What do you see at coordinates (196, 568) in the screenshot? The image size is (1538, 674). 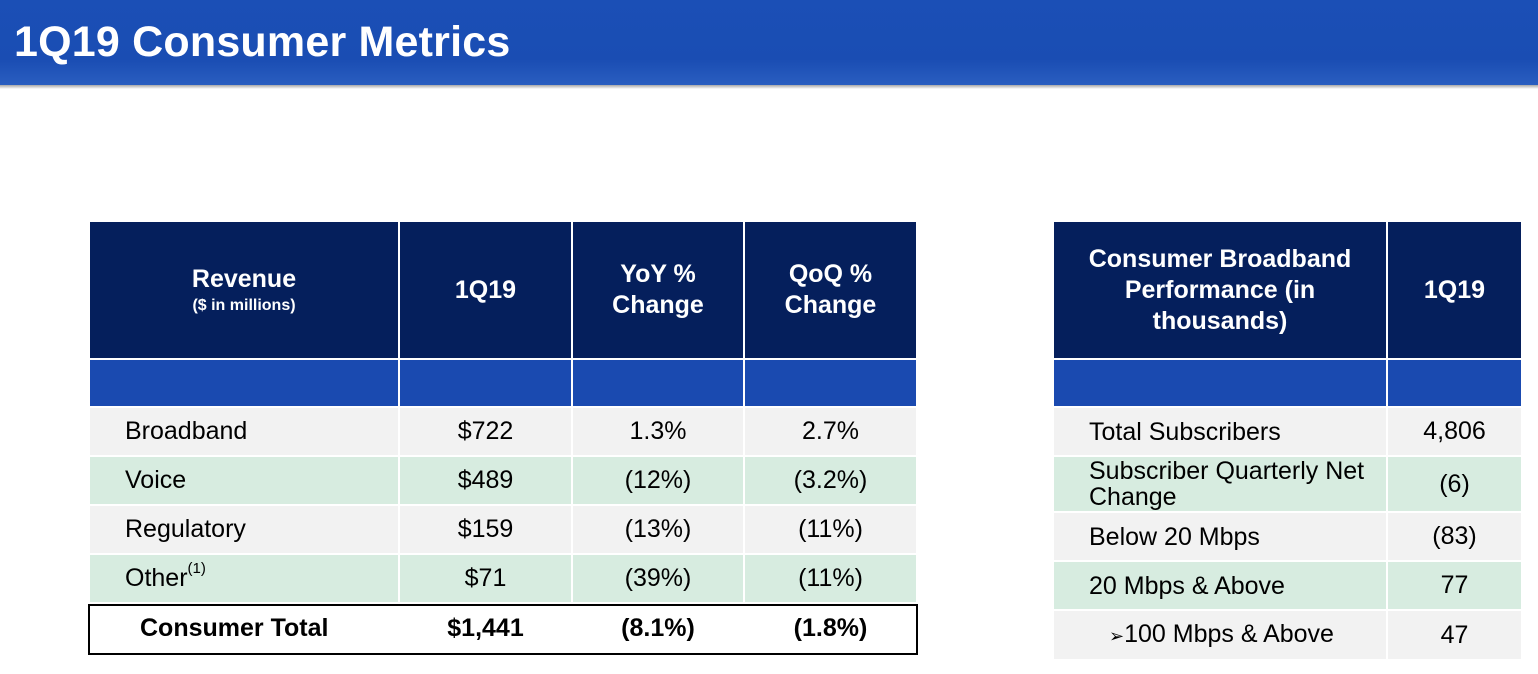 I see `footnote-marker: (1)` at bounding box center [196, 568].